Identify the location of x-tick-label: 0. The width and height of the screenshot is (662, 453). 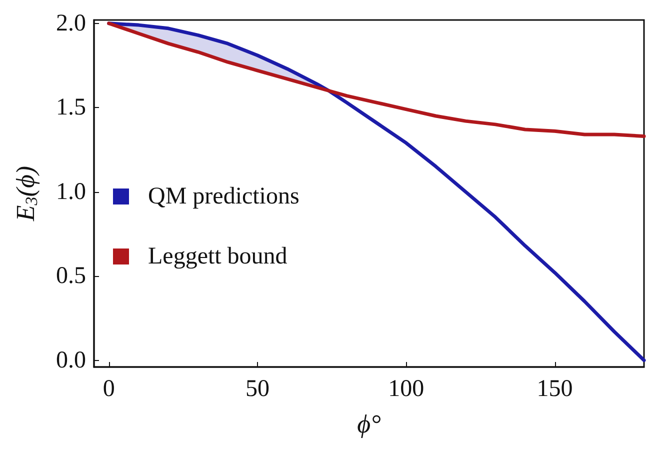
(108, 389).